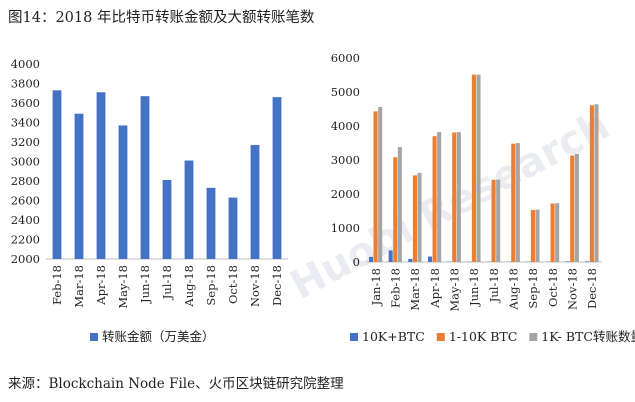  What do you see at coordinates (25, 84) in the screenshot?
I see `left-y-tick-label: 3800` at bounding box center [25, 84].